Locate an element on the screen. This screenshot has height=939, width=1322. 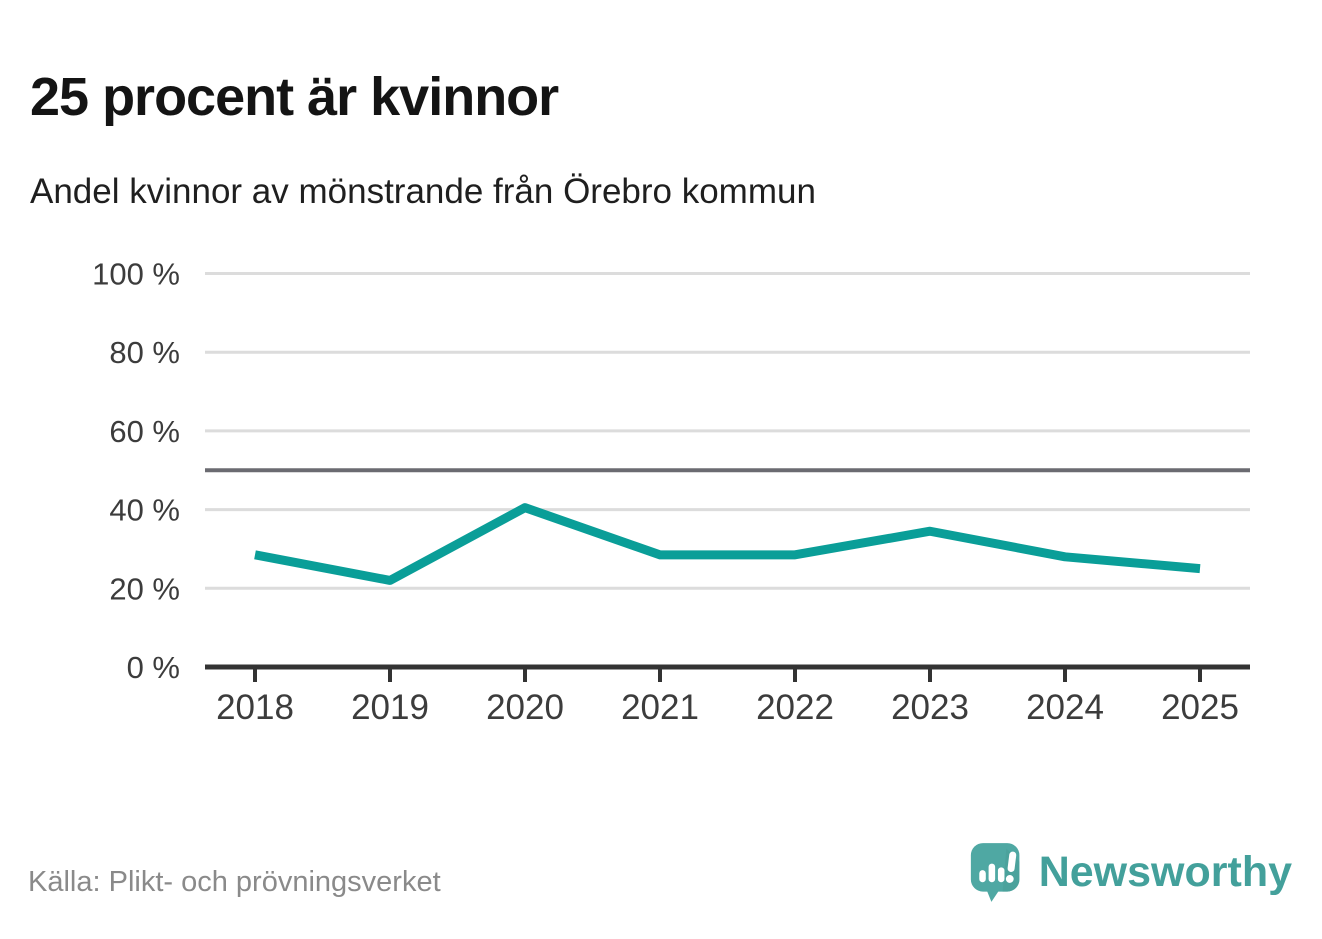
source-note: Källa: Plikt- och prövningsverket is located at coordinates (234, 882).